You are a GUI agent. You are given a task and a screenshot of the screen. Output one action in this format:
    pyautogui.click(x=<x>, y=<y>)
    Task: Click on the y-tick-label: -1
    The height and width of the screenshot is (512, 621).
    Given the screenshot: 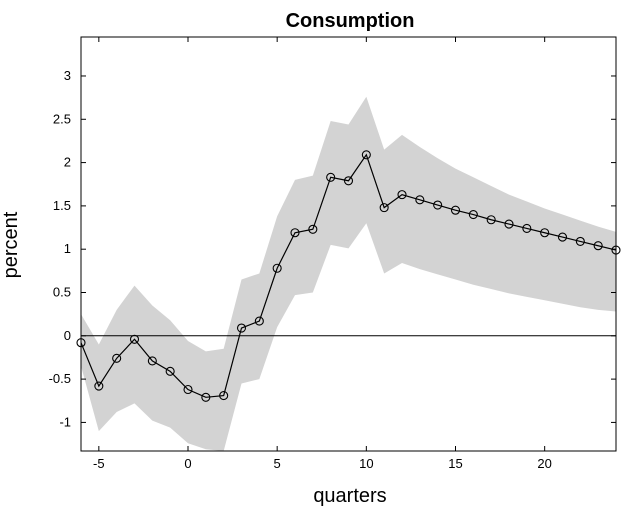 What is the action you would take?
    pyautogui.click(x=65, y=421)
    